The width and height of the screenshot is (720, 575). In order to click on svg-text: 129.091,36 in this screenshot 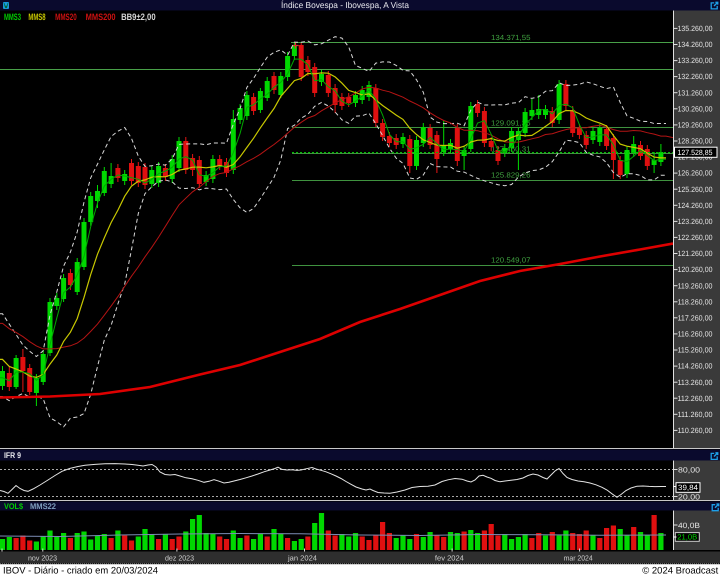, I will do `click(511, 122)`.